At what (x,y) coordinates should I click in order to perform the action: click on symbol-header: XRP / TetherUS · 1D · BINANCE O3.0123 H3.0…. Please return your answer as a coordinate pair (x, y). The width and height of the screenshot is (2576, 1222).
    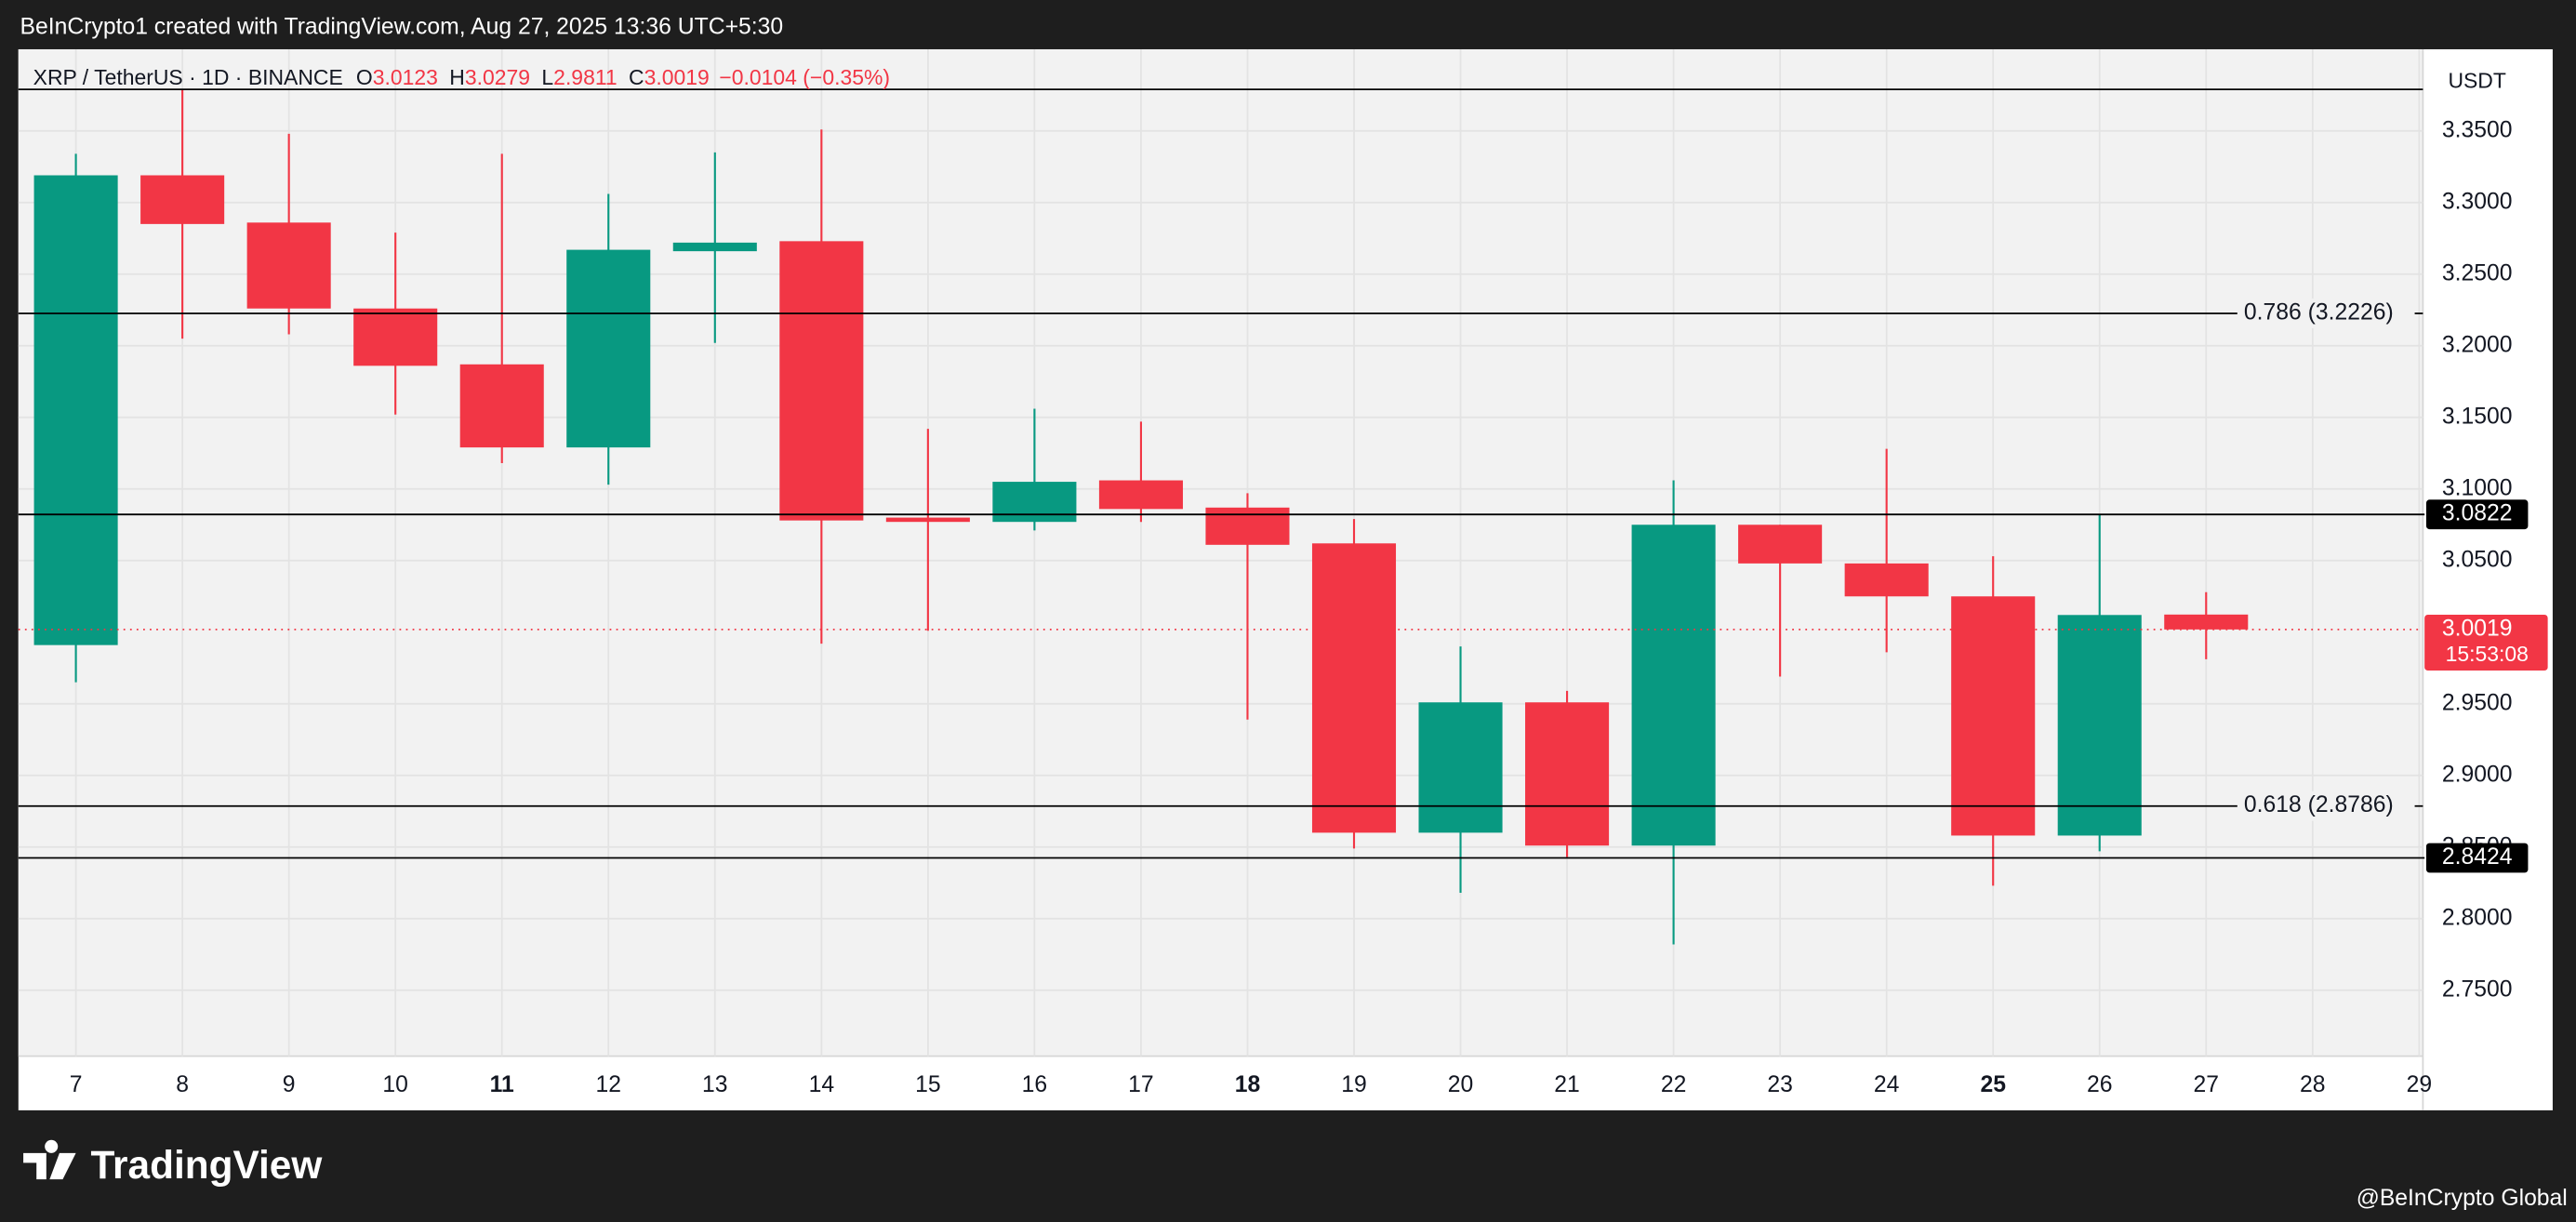
    Looking at the image, I should click on (461, 77).